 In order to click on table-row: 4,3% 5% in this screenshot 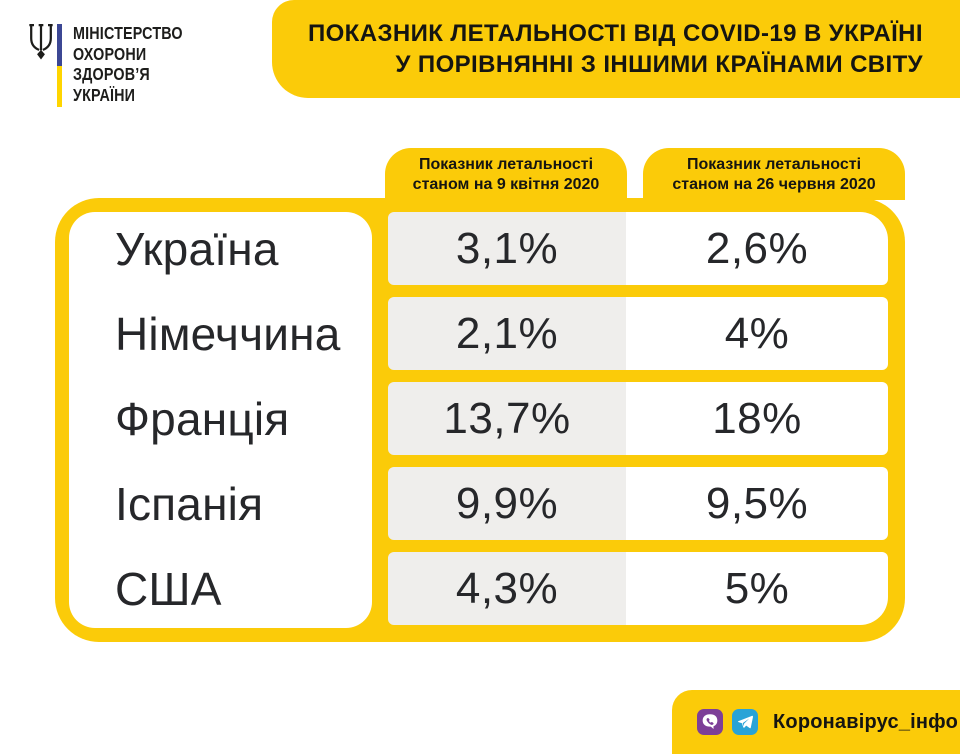, I will do `click(638, 588)`.